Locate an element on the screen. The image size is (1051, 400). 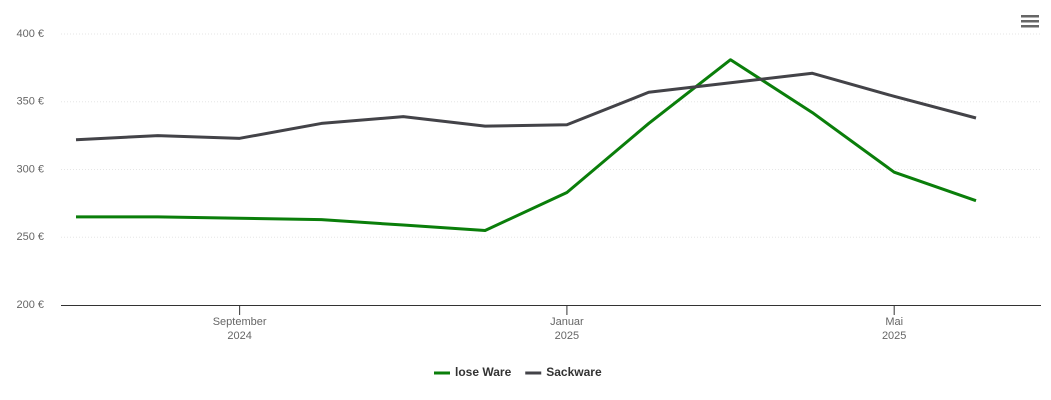
menu-button is located at coordinates (1030, 21).